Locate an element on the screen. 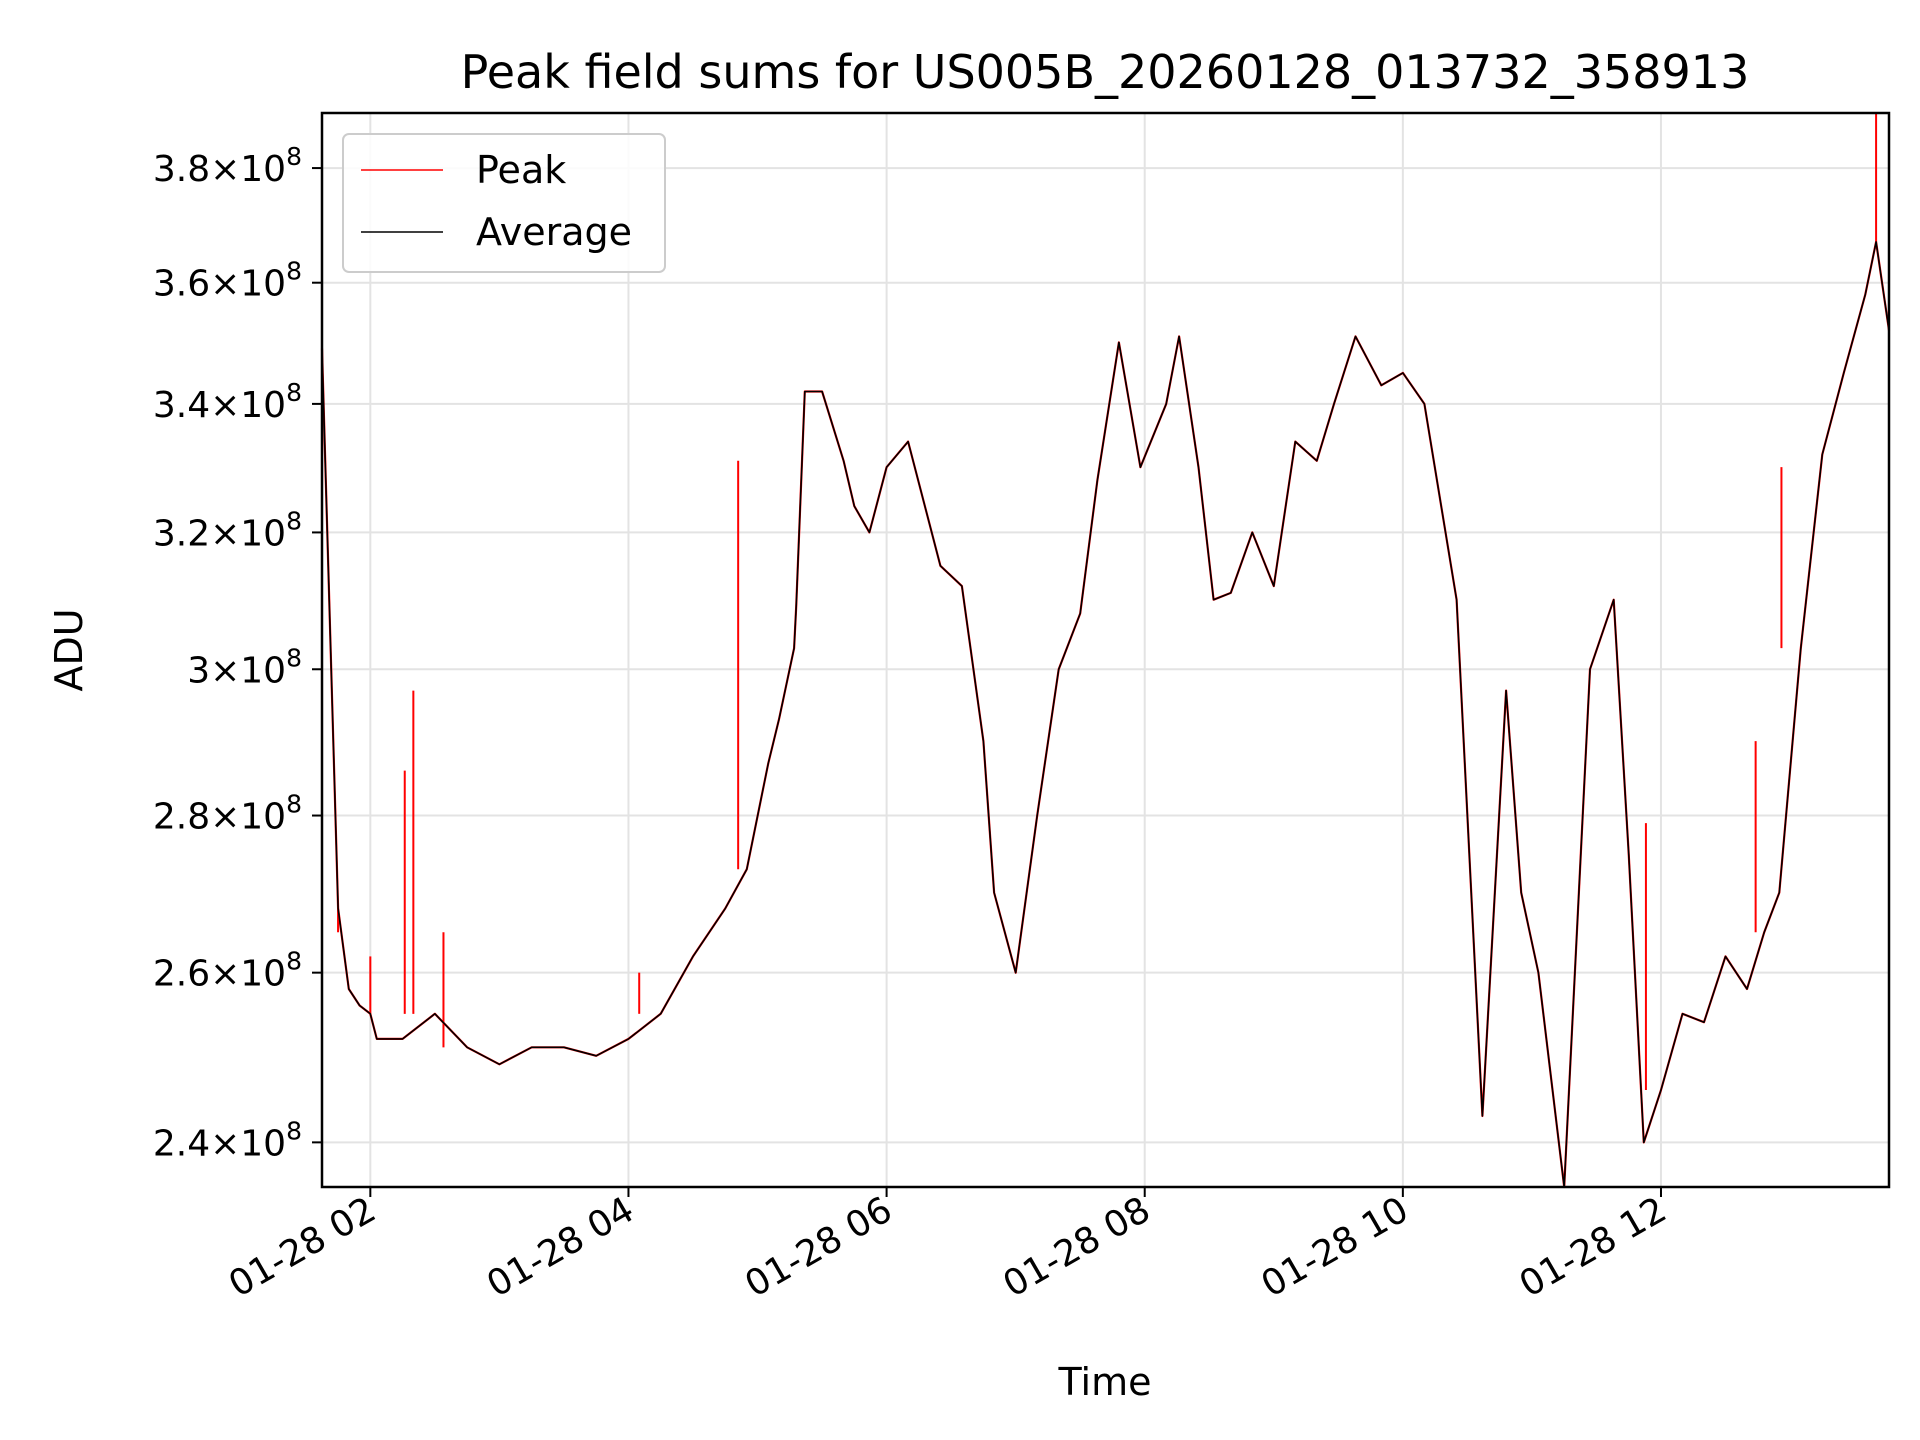  legend-label-peak: Peak is located at coordinates (521, 170).